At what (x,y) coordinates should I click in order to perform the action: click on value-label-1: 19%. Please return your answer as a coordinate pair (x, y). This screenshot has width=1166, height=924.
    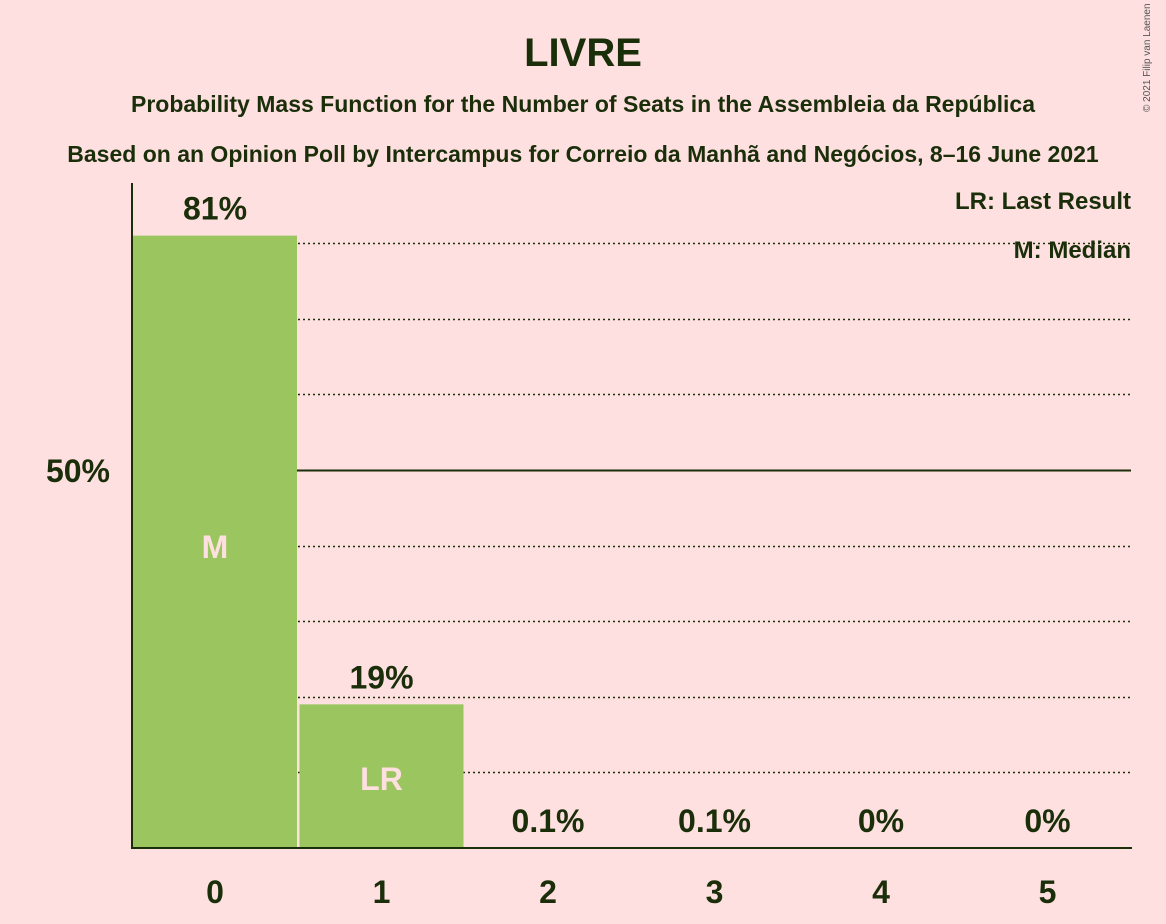
    Looking at the image, I should click on (381, 677).